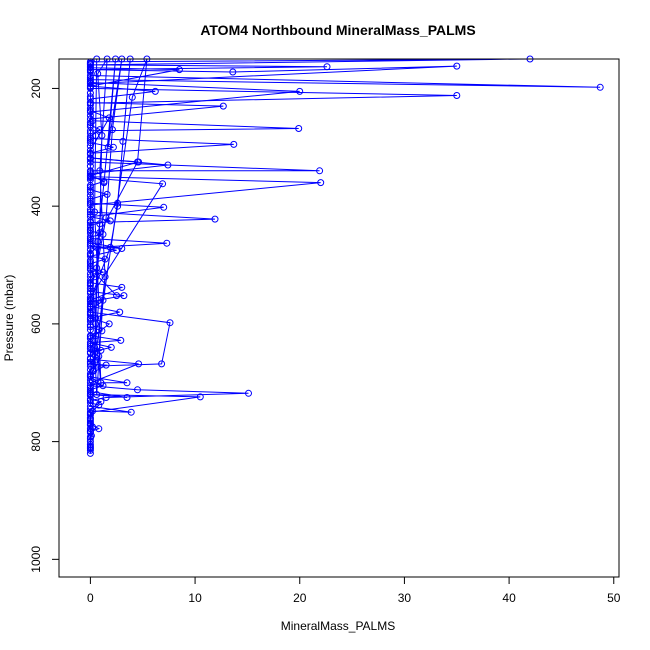  Describe the element at coordinates (300, 598) in the screenshot. I see `x-tick-label: 20` at that location.